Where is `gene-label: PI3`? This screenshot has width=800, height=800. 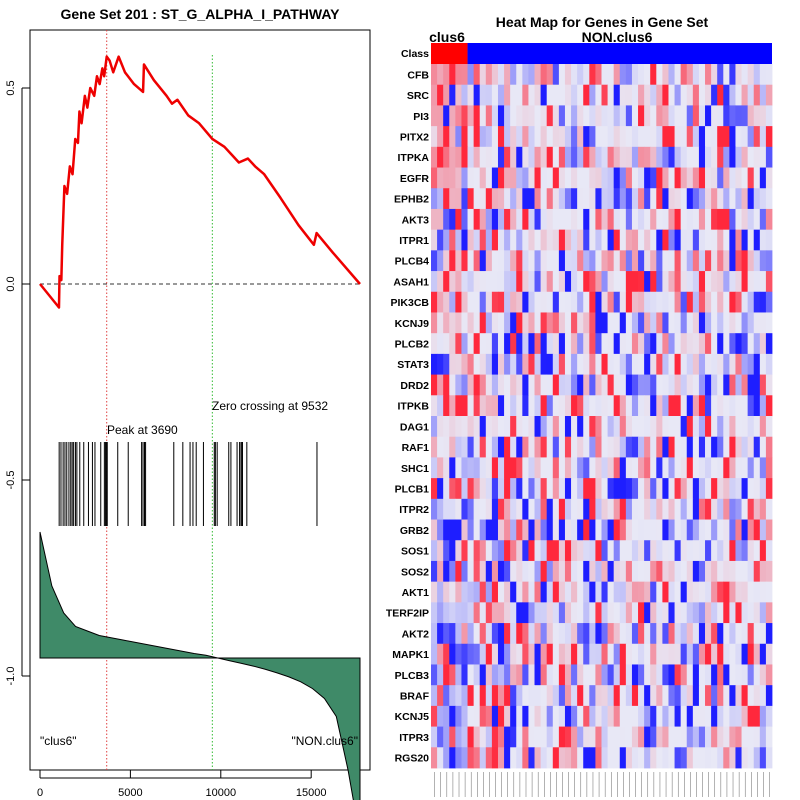 gene-label: PI3 is located at coordinates (421, 117).